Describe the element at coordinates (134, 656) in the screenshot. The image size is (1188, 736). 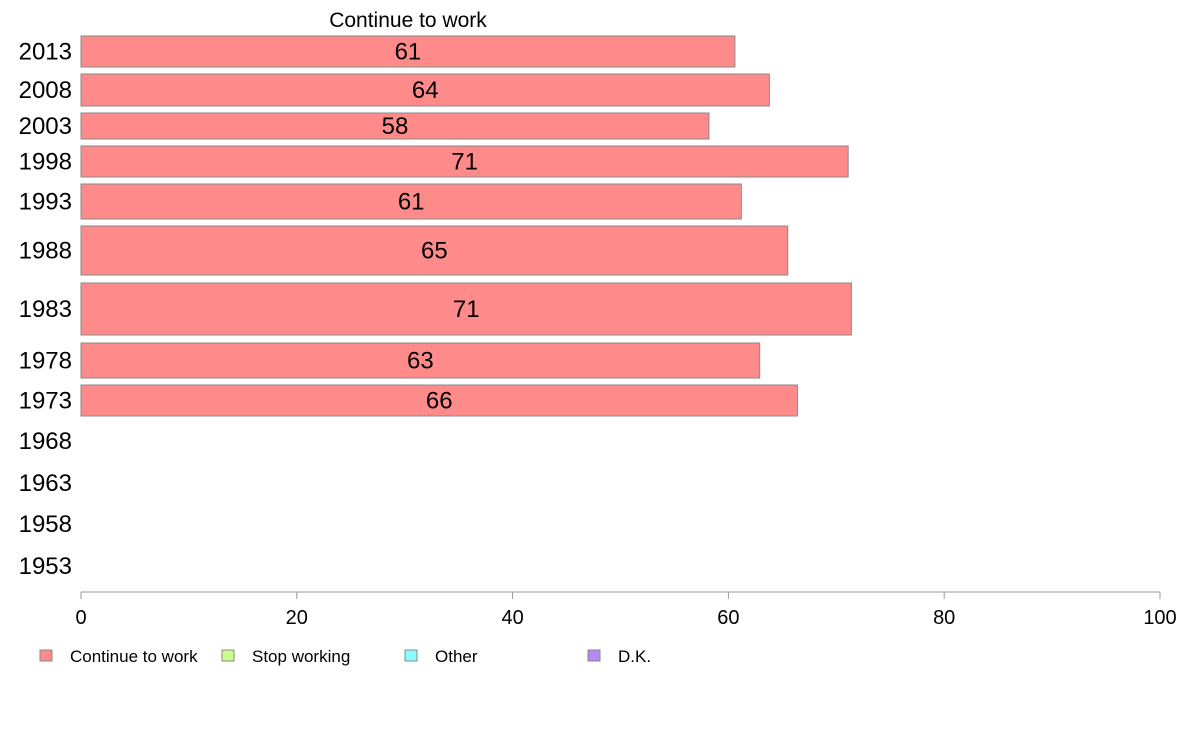
I see `legend-label: Continue to work` at that location.